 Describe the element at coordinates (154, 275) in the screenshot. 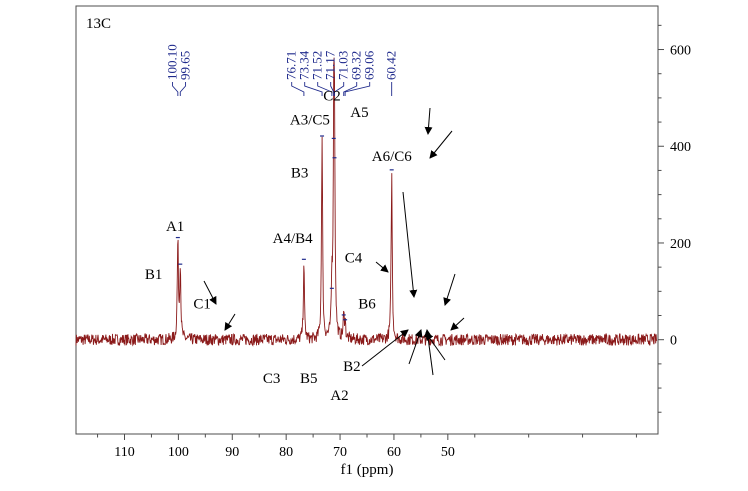

I see `assignment-label: B1` at that location.